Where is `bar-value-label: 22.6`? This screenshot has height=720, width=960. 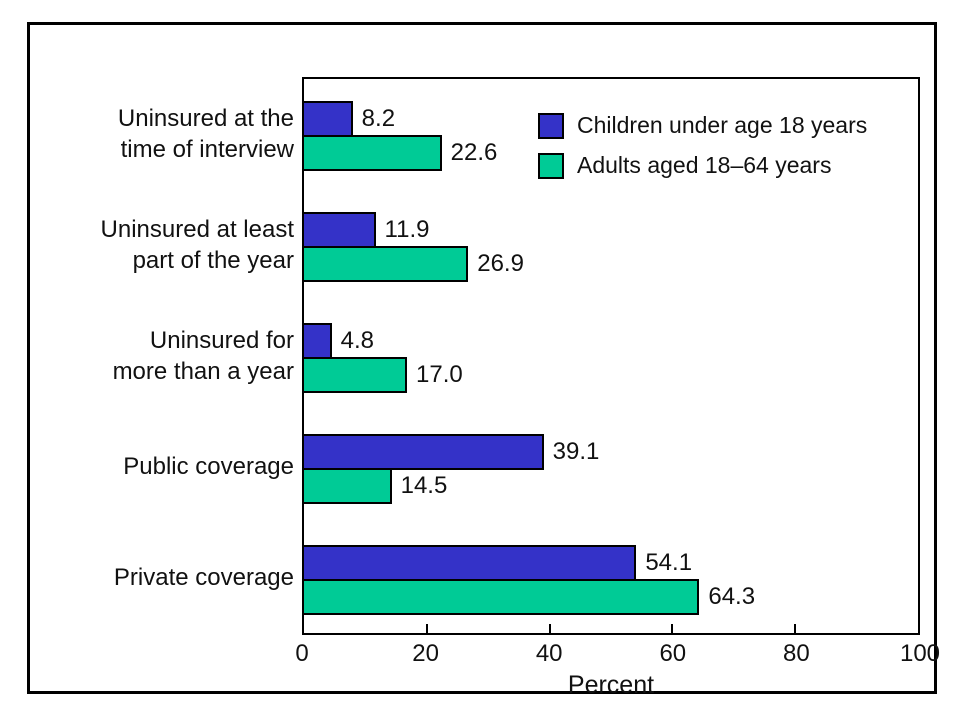
bar-value-label: 22.6 is located at coordinates (474, 153).